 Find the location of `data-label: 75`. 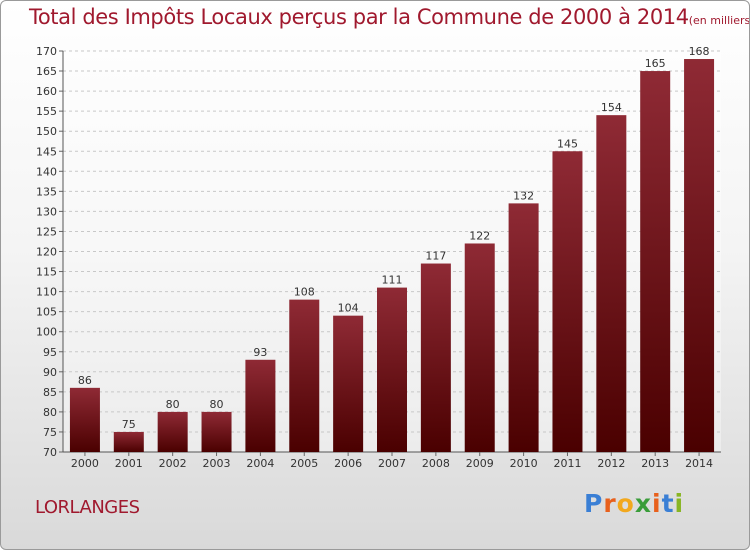

data-label: 75 is located at coordinates (129, 424).